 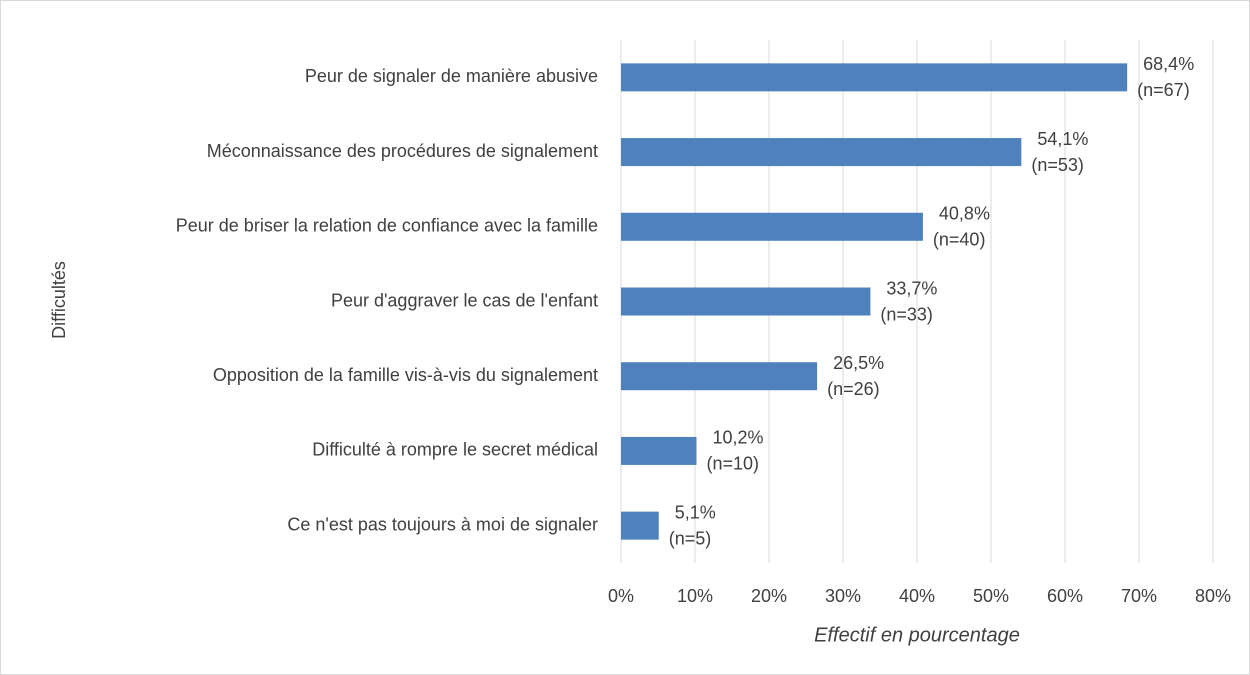 What do you see at coordinates (695, 512) in the screenshot?
I see `value-label: 5,1%` at bounding box center [695, 512].